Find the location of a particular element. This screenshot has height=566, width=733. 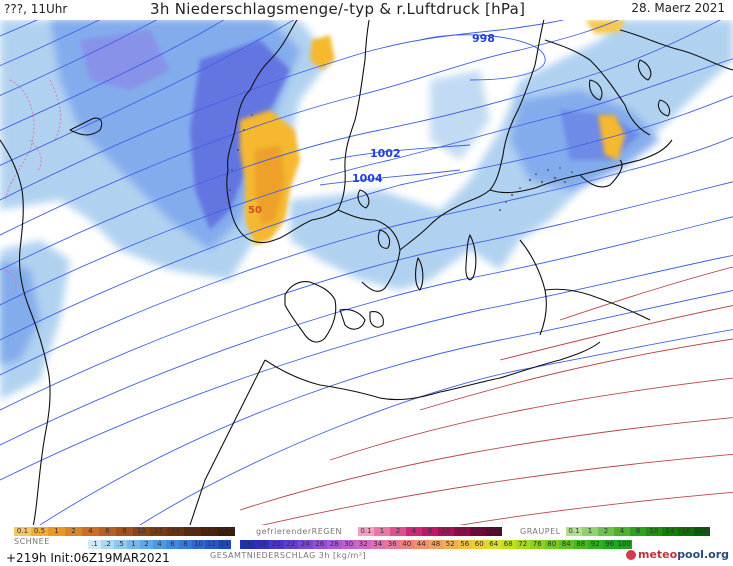

legend-rain-swatch: 10 is located at coordinates (141, 531).